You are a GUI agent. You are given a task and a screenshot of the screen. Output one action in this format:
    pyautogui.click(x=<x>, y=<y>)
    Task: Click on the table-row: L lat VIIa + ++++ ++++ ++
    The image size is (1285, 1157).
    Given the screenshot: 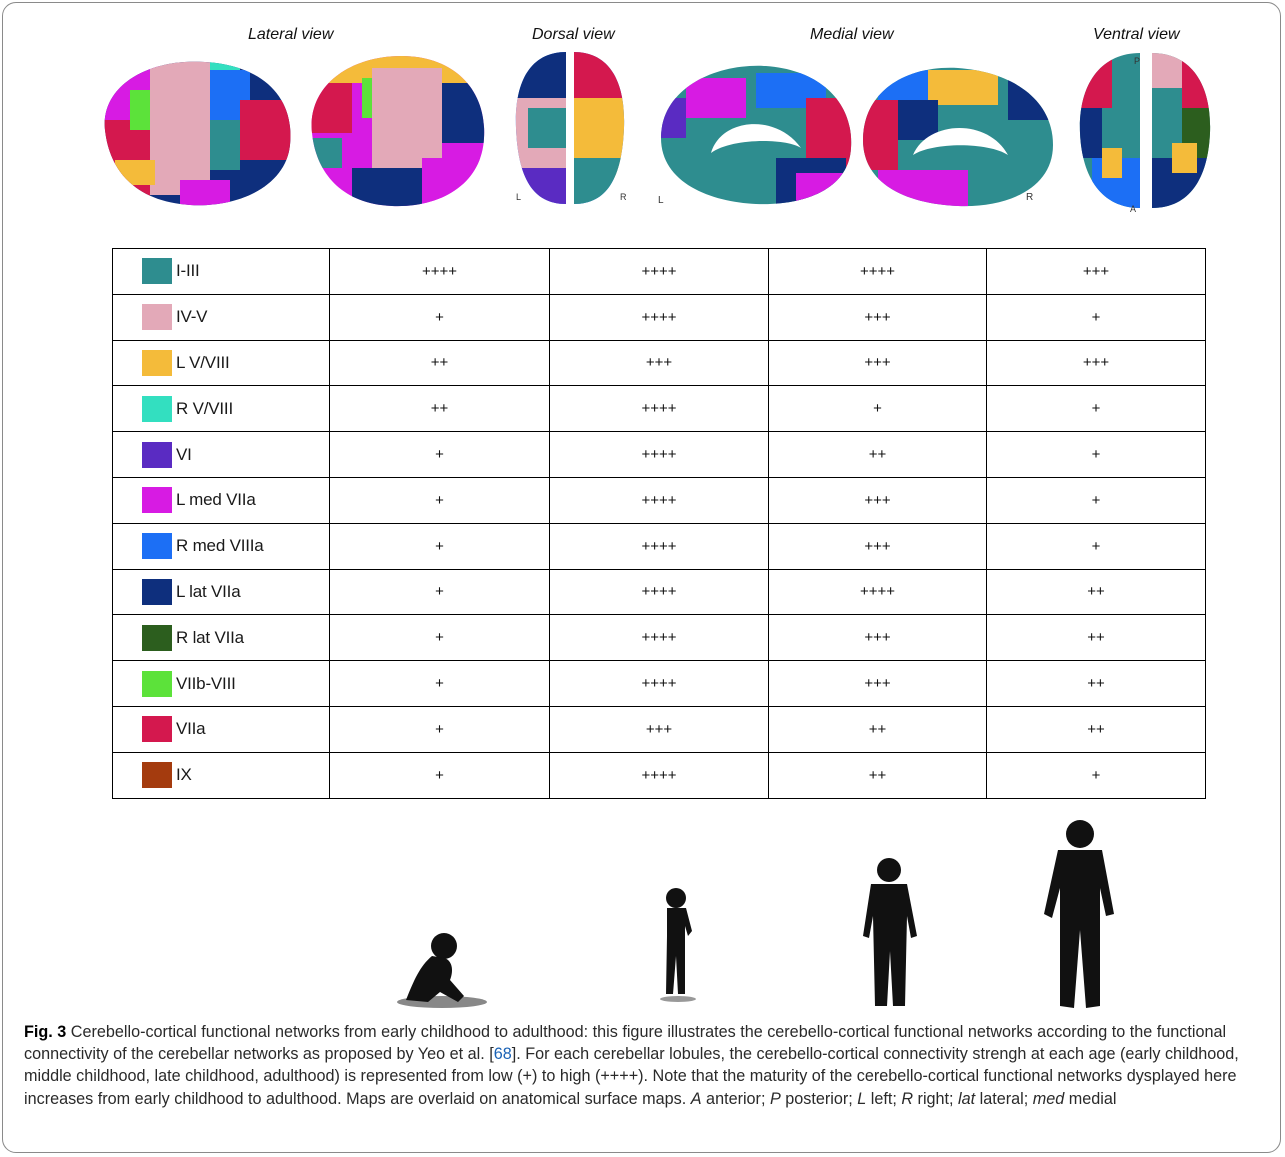 What is the action you would take?
    pyautogui.click(x=659, y=592)
    